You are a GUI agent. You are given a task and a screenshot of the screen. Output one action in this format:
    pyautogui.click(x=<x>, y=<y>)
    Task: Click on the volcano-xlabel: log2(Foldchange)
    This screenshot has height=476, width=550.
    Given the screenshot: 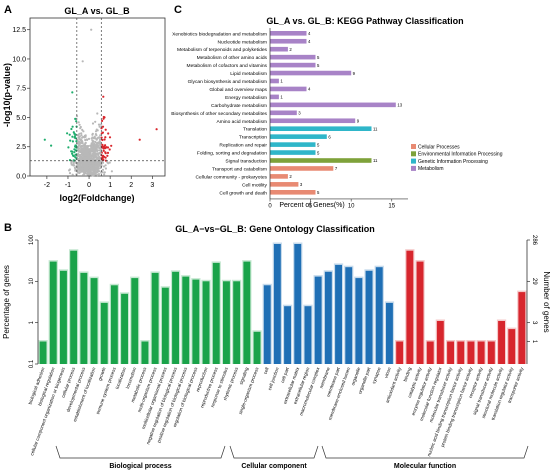 What is the action you would take?
    pyautogui.click(x=97, y=198)
    